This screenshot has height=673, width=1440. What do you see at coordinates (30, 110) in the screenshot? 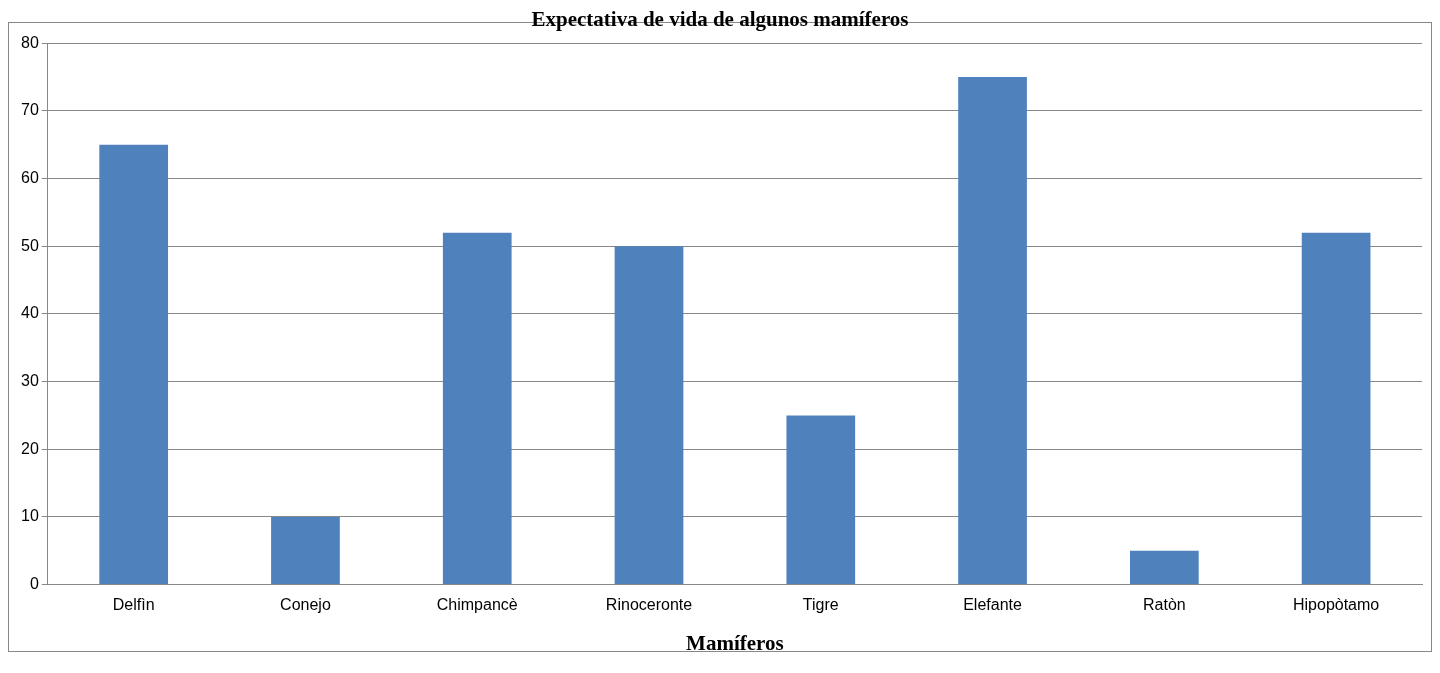
I see `y-tick-label: 70` at bounding box center [30, 110].